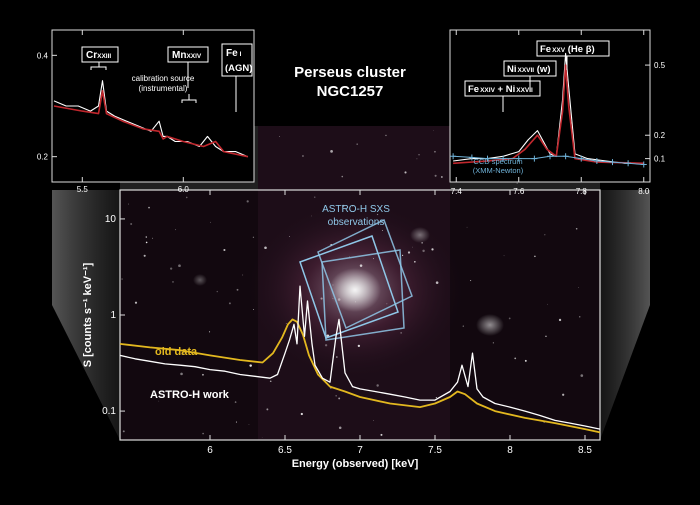 Image resolution: width=700 pixels, height=505 pixels. I want to click on x-tick-label: 6.5, so click(285, 450).